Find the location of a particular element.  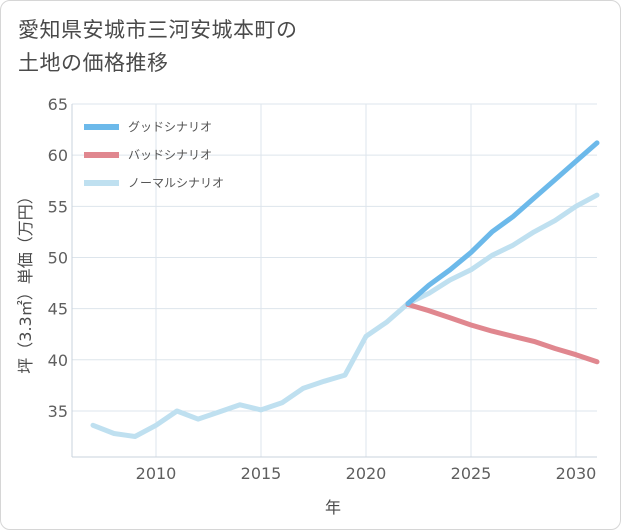

chart-title: 愛知県安城市三河安城本町の 土地の価格推移 is located at coordinates (158, 47).